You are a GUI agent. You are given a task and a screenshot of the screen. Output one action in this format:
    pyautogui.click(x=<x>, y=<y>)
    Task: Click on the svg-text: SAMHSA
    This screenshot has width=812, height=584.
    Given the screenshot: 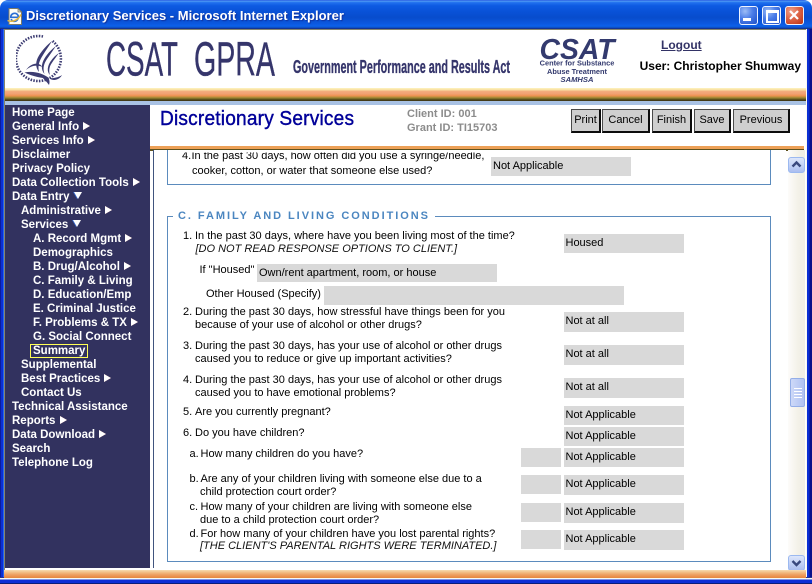 What is the action you would take?
    pyautogui.click(x=577, y=79)
    